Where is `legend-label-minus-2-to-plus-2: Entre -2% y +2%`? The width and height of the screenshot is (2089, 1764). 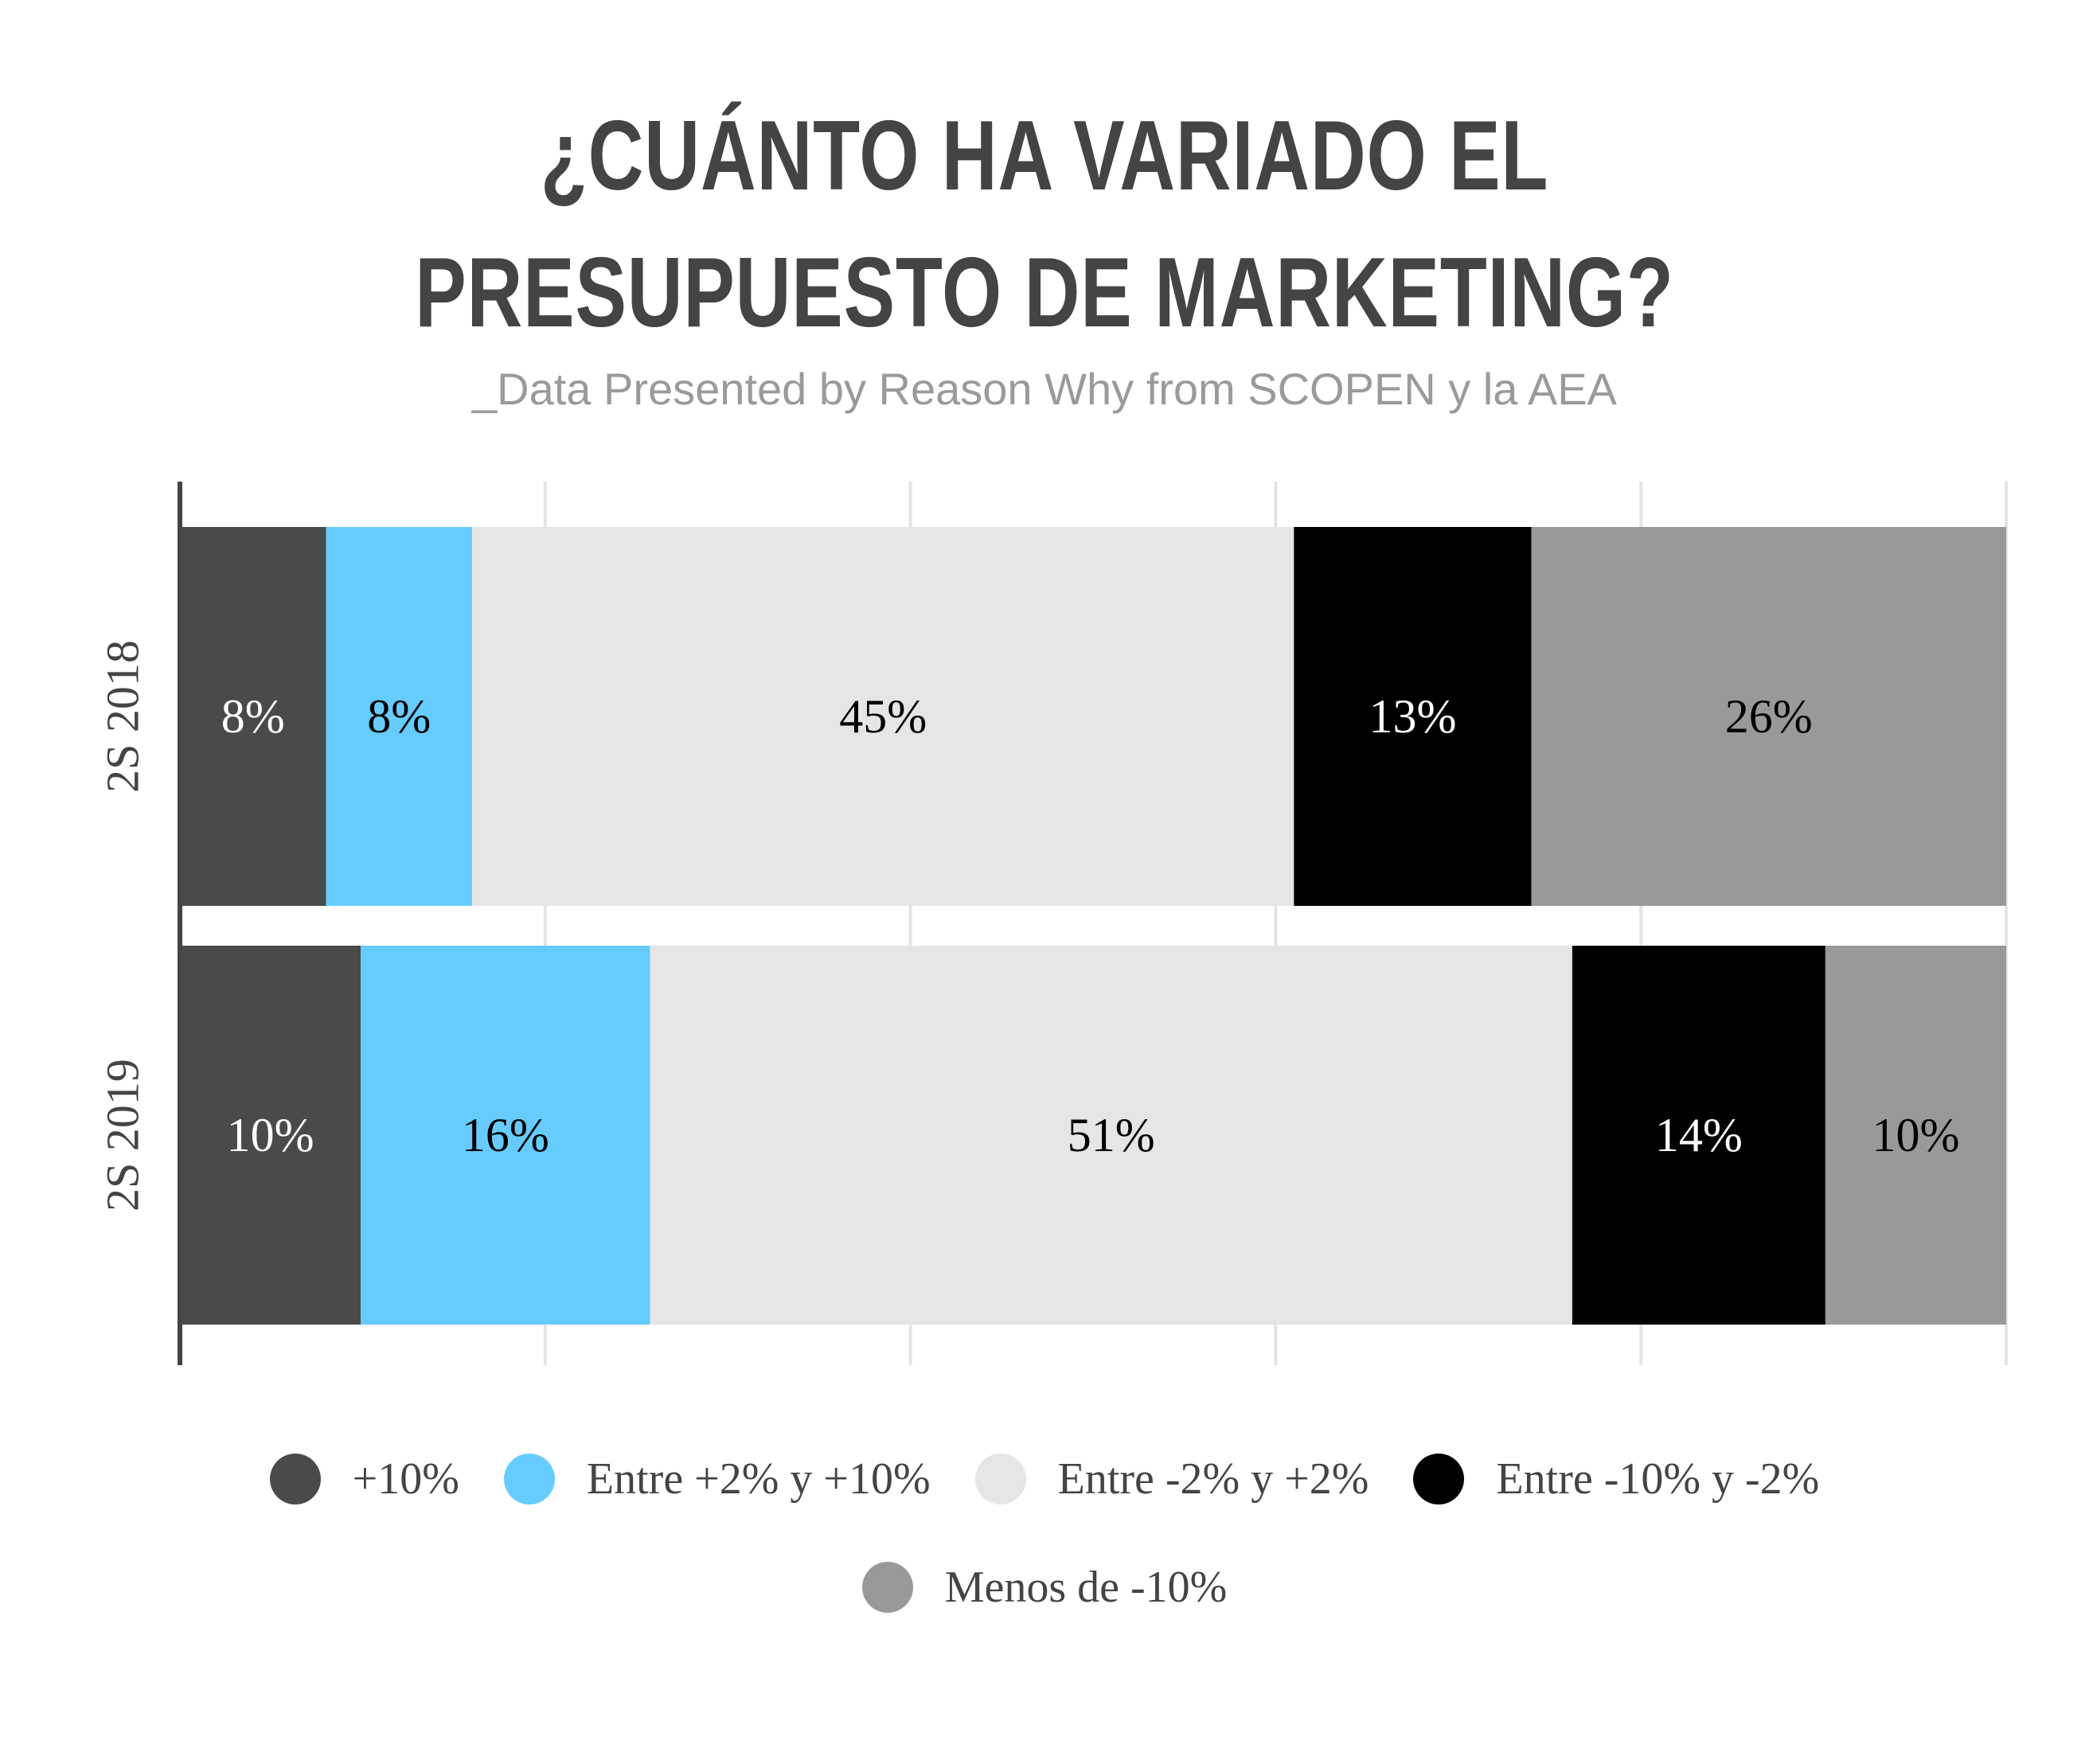 legend-label-minus-2-to-plus-2: Entre -2% y +2% is located at coordinates (1213, 1479).